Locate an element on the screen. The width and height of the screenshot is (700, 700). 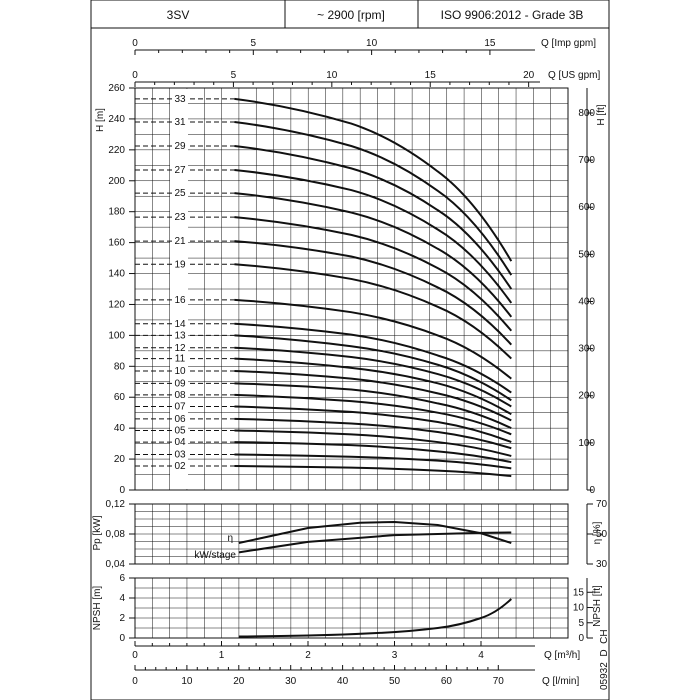
npsh-ft-tick-label: 0 is located at coordinates (581, 638).